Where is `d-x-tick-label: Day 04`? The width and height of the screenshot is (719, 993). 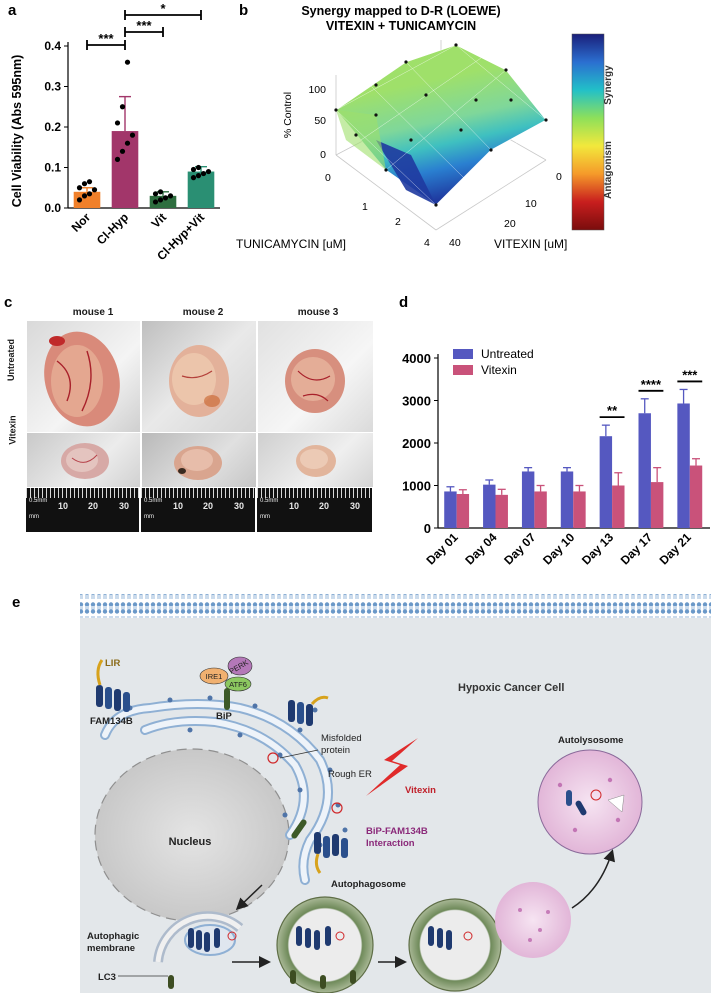 d-x-tick-label: Day 04 is located at coordinates (480, 548).